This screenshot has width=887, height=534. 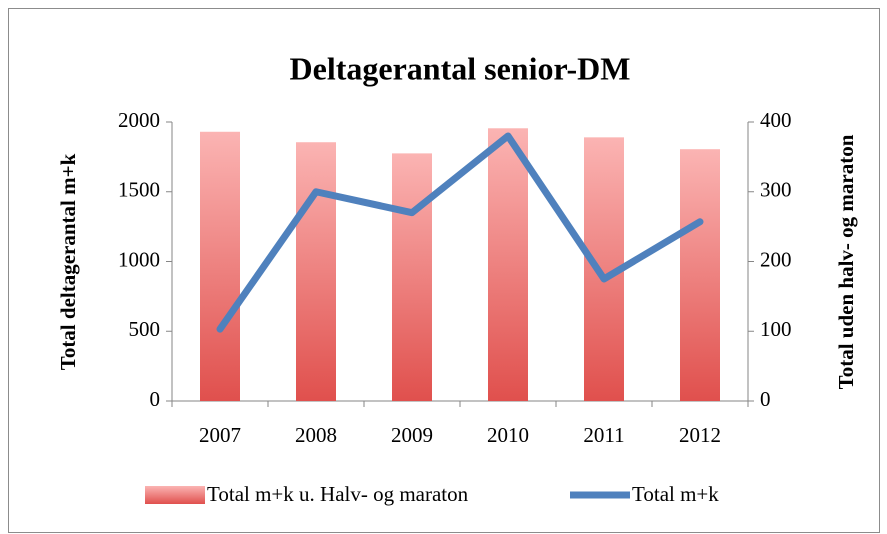 What do you see at coordinates (139, 259) in the screenshot?
I see `y-tick-label: 1000` at bounding box center [139, 259].